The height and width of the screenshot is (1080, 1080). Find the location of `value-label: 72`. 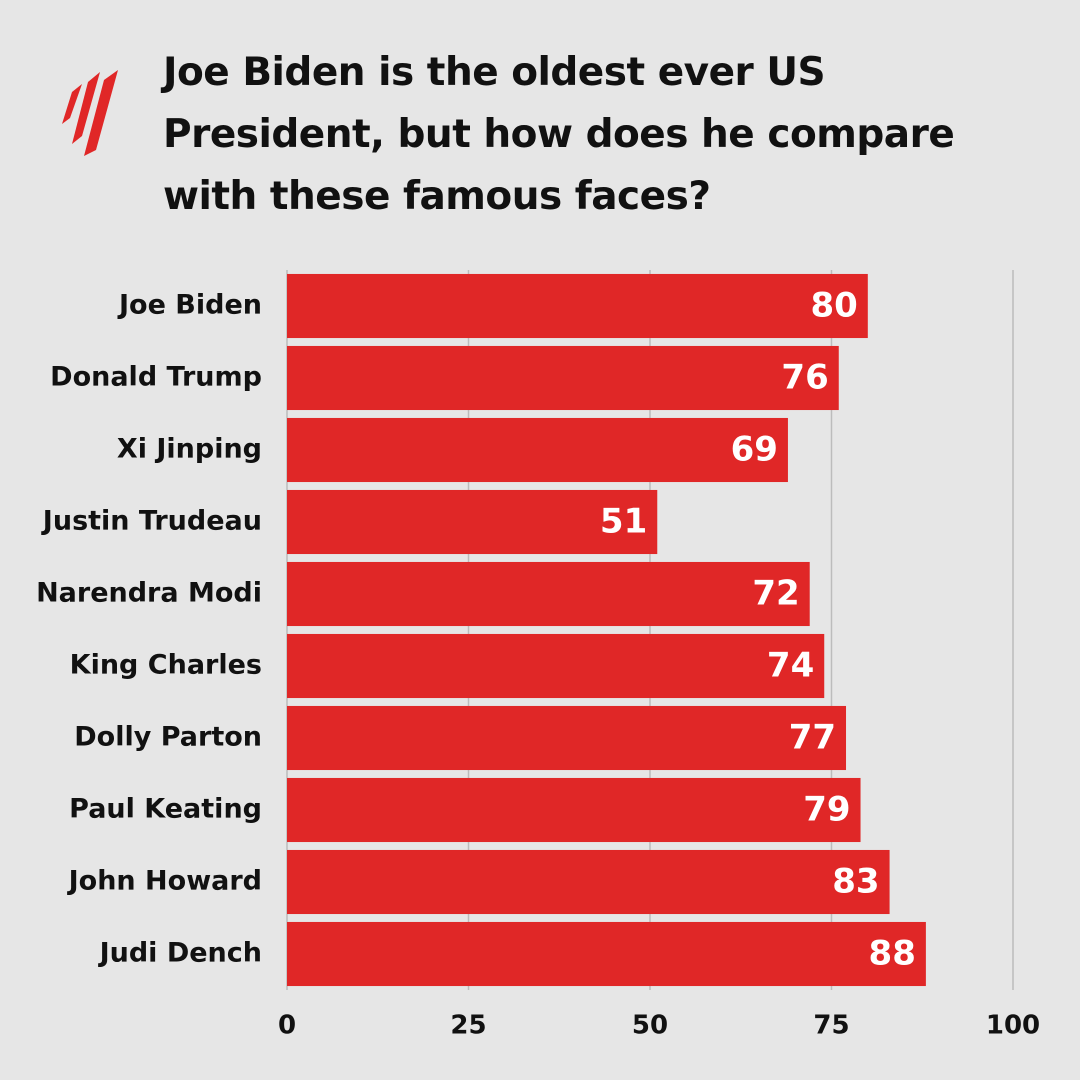

value-label: 72 is located at coordinates (775, 594).